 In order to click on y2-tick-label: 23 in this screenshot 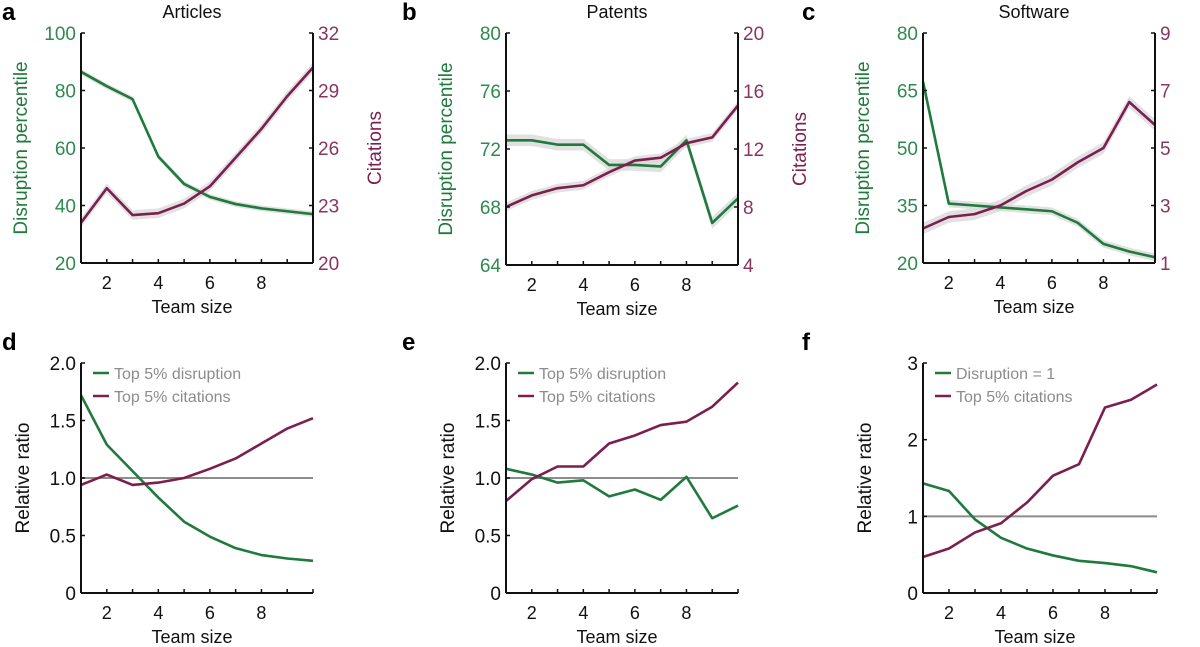, I will do `click(328, 207)`.